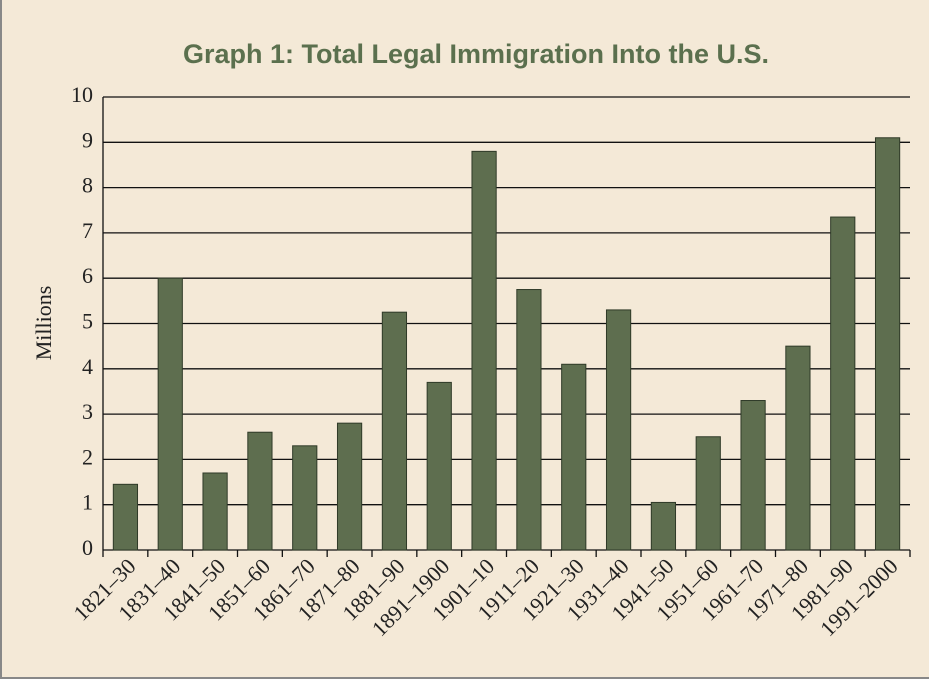  Describe the element at coordinates (87, 139) in the screenshot. I see `y-tick-label: 9` at that location.